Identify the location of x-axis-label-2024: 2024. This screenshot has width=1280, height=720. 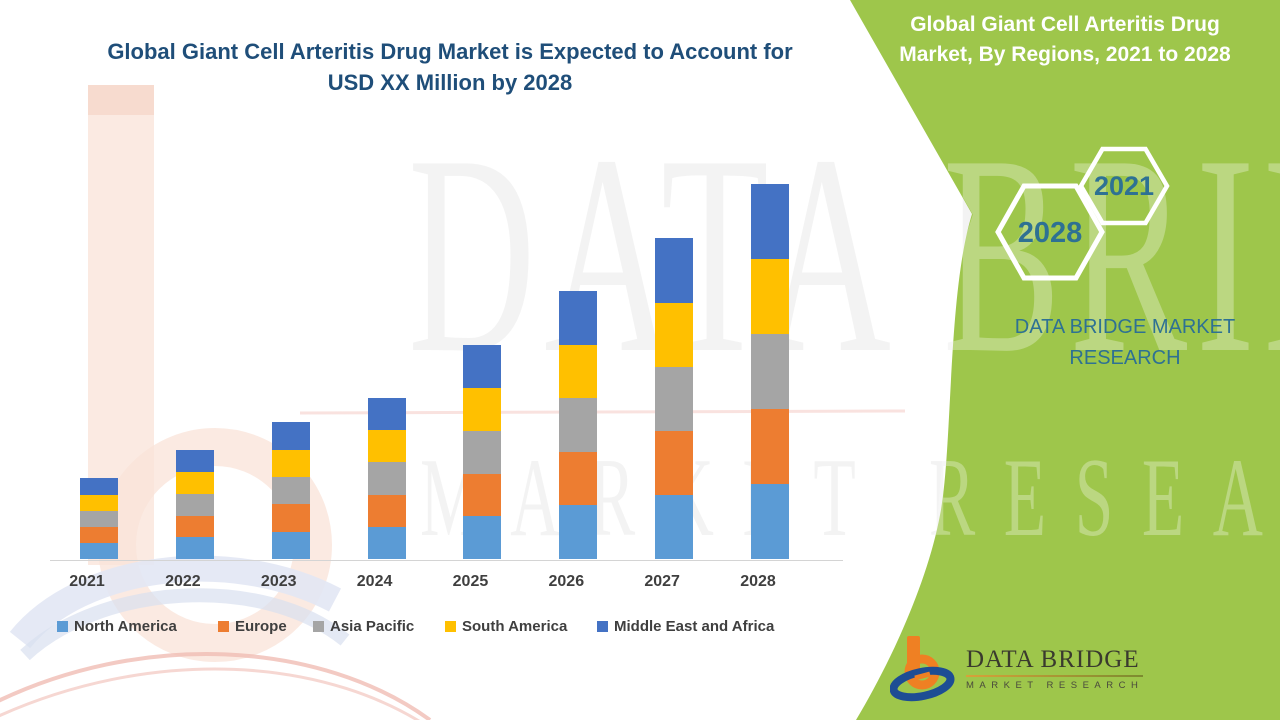
(374, 581).